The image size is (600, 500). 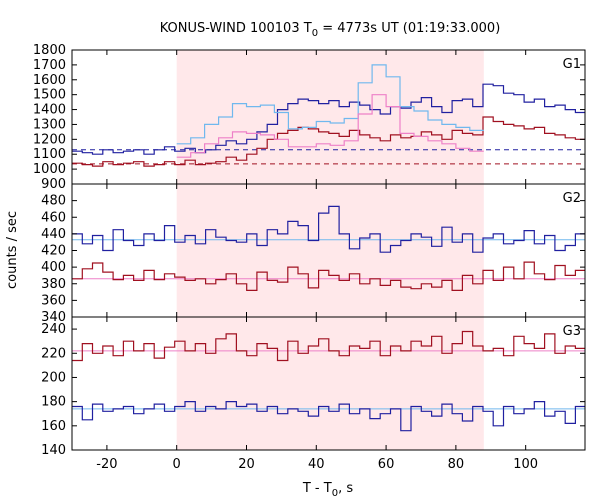 I want to click on y-axis-label: counts / sec, so click(x=12, y=250).